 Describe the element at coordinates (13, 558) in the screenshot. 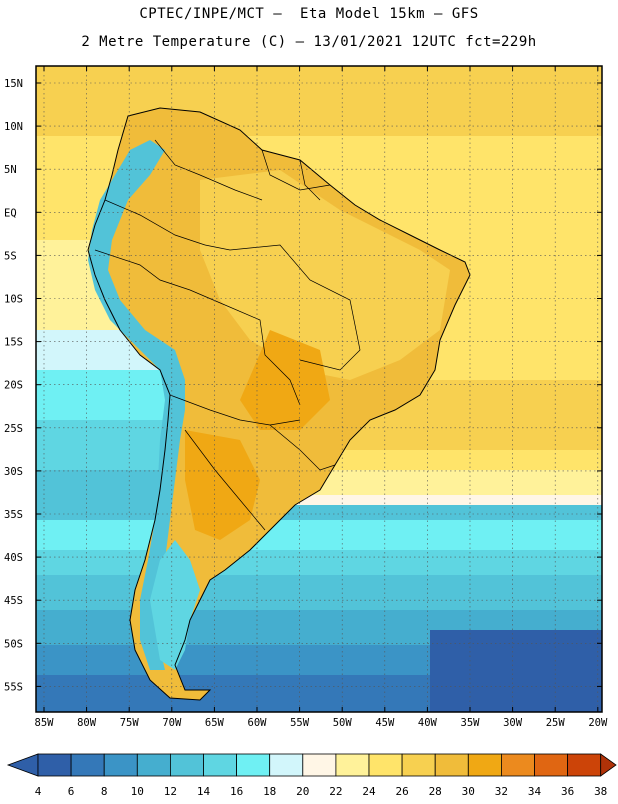

I see `latitude-label: 40S` at that location.